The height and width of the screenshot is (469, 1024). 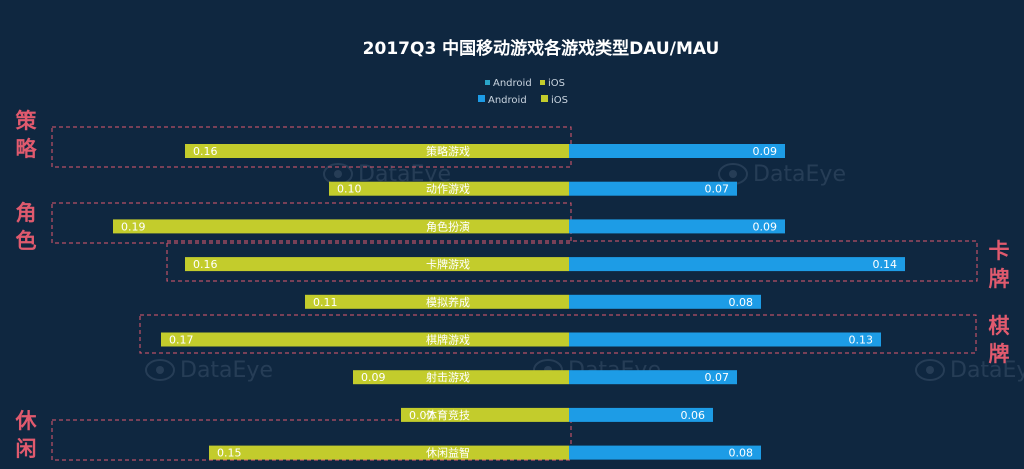 I want to click on category-label: 休闲益智, so click(x=448, y=453).